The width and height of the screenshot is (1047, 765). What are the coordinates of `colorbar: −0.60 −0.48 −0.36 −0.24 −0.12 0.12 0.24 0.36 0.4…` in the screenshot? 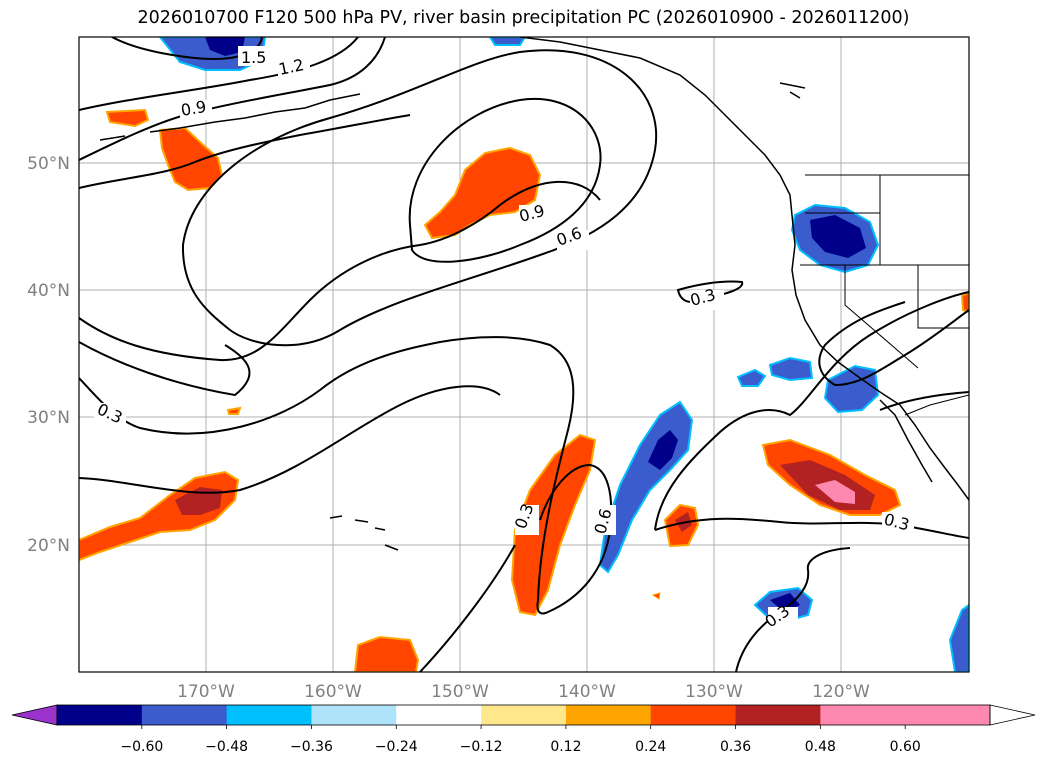 It's located at (523, 729).